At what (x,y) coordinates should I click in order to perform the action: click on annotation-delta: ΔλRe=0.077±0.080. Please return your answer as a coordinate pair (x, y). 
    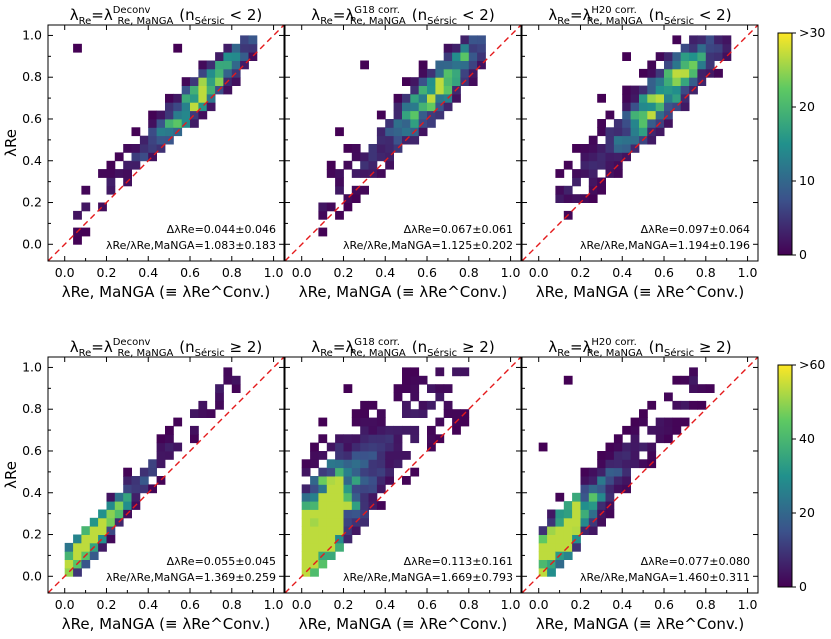
    Looking at the image, I should click on (695, 561).